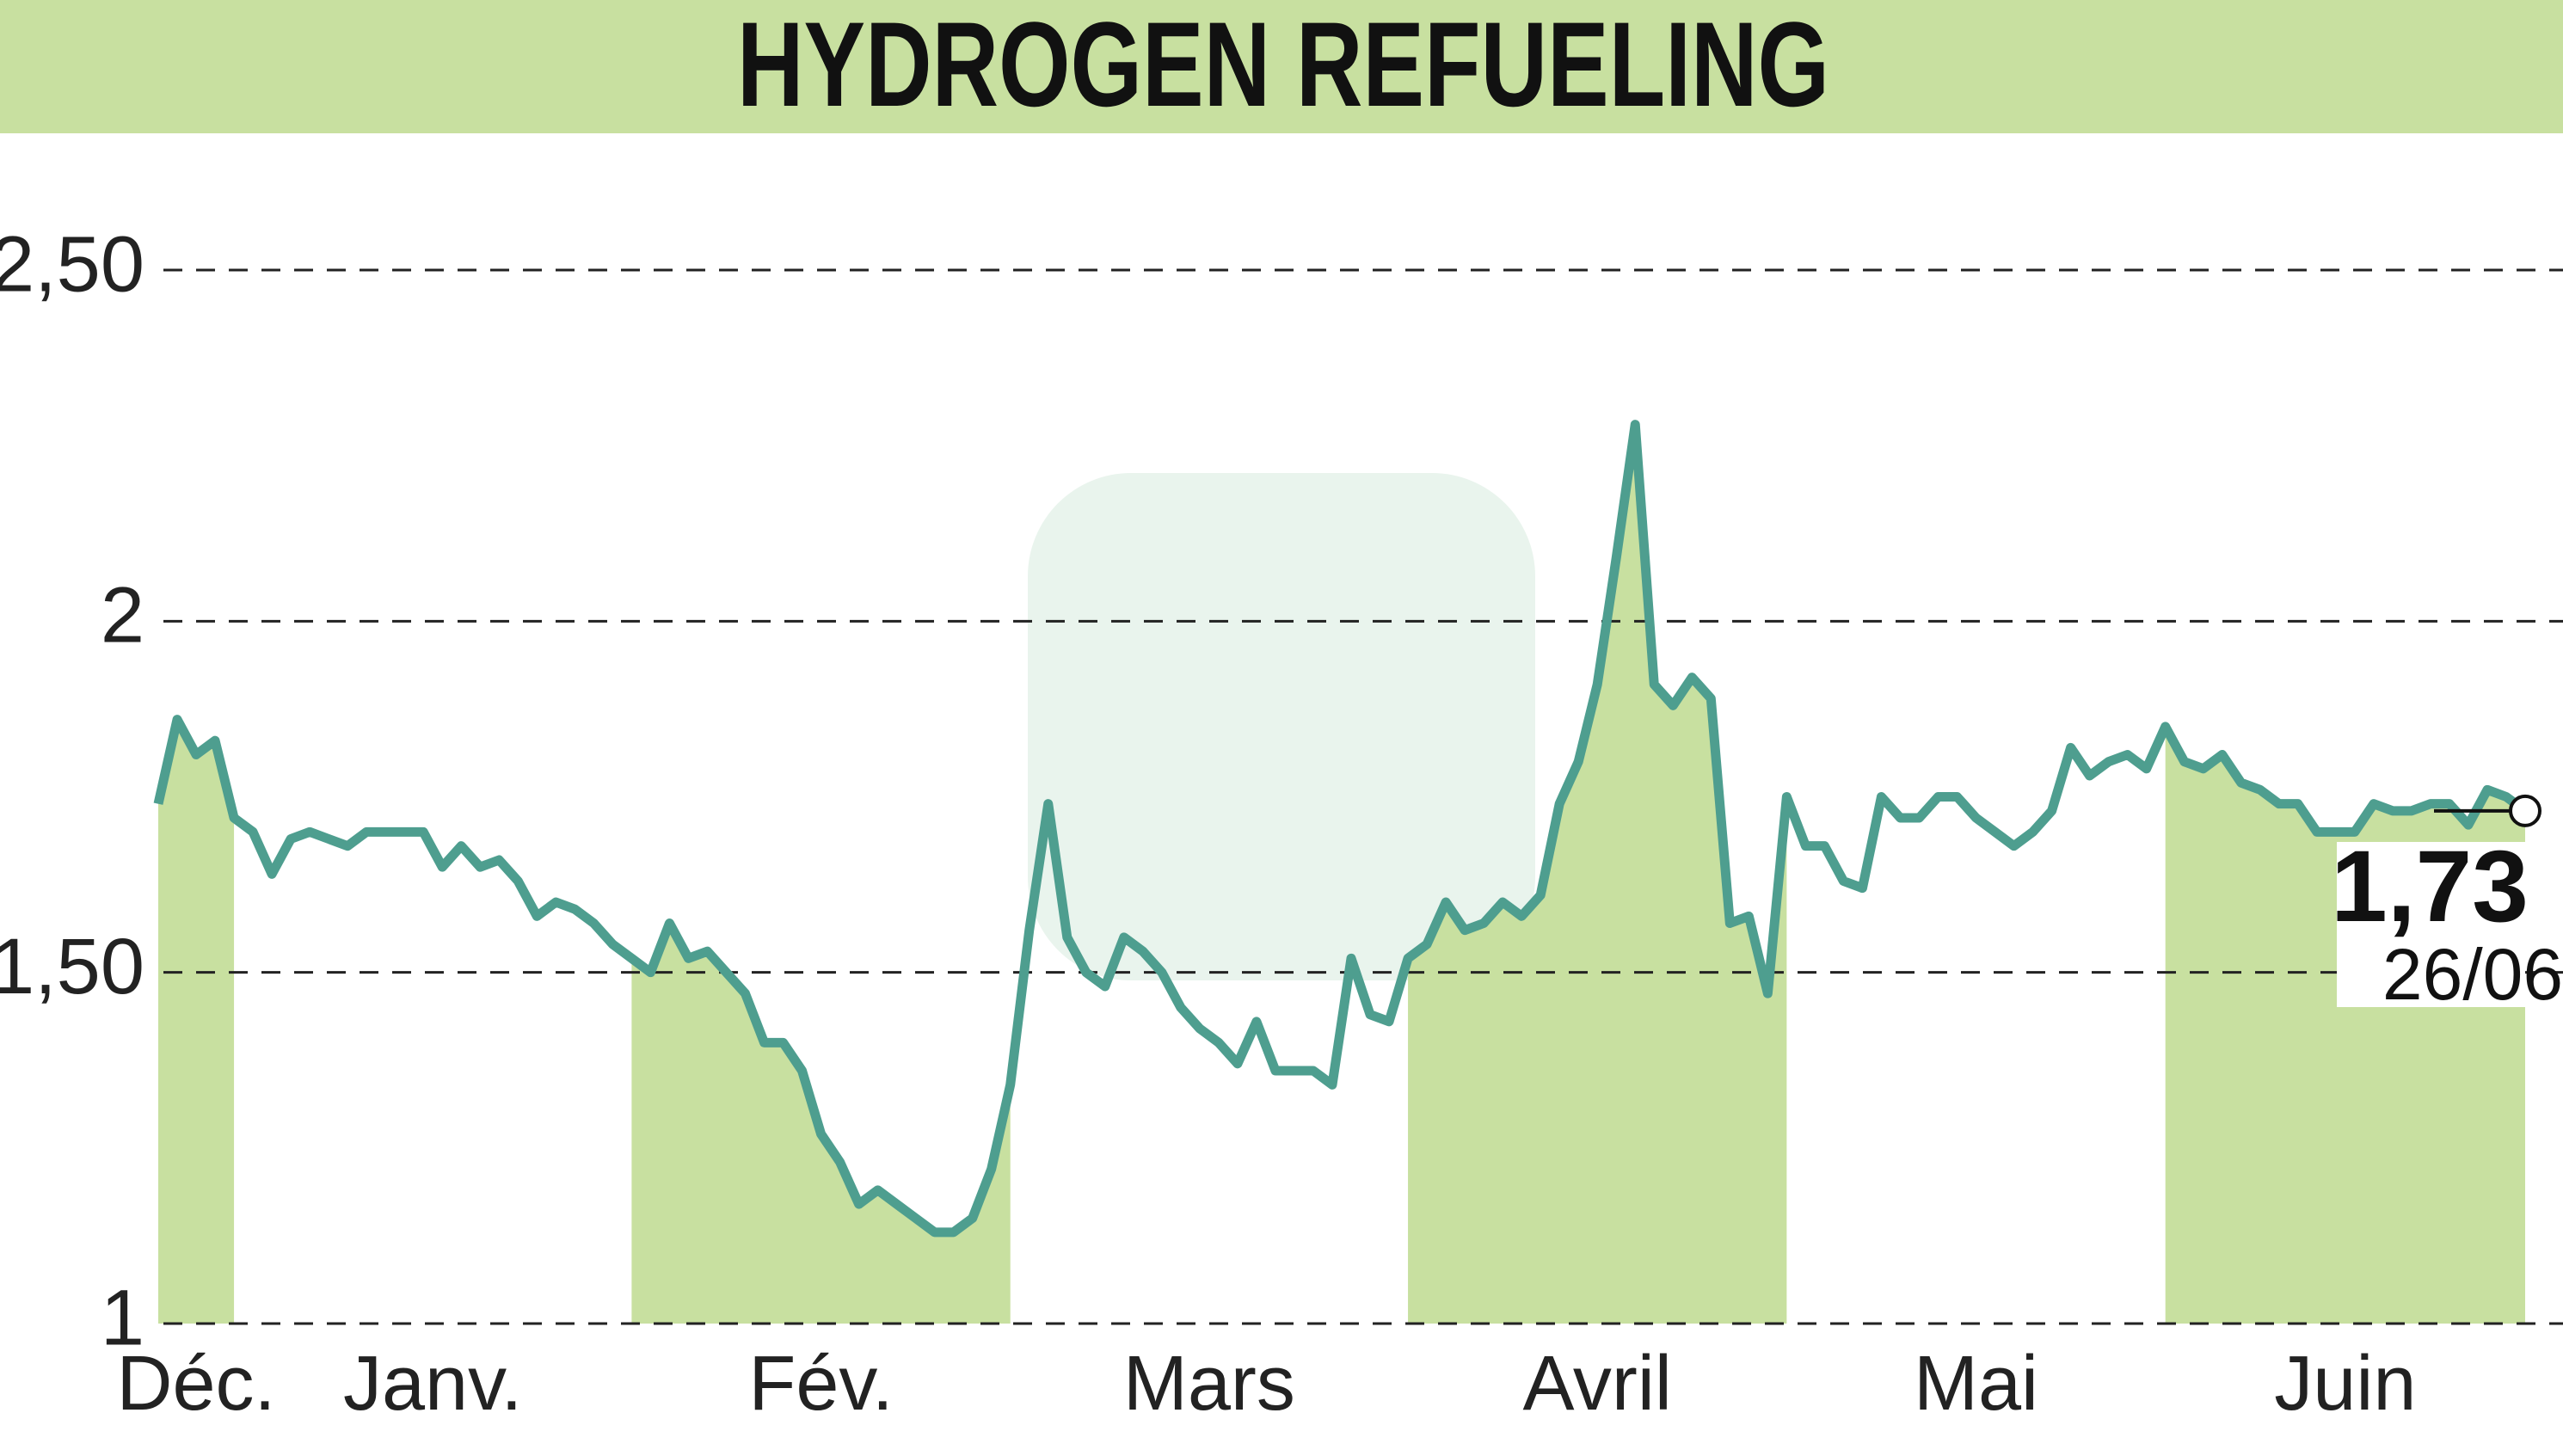  Describe the element at coordinates (122, 1318) in the screenshot. I see `y-tick-label: 1` at that location.